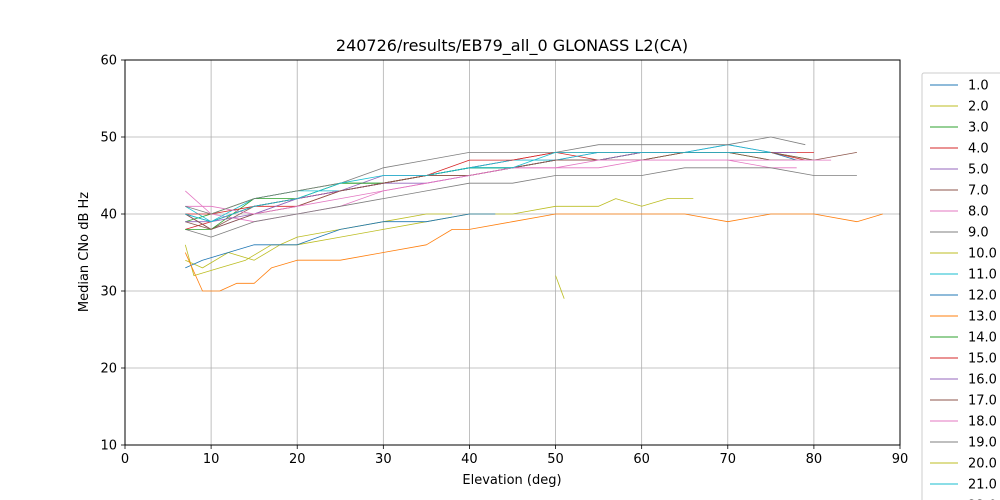 Image resolution: width=1000 pixels, height=500 pixels. I want to click on x-tick-label: 10, so click(211, 459).